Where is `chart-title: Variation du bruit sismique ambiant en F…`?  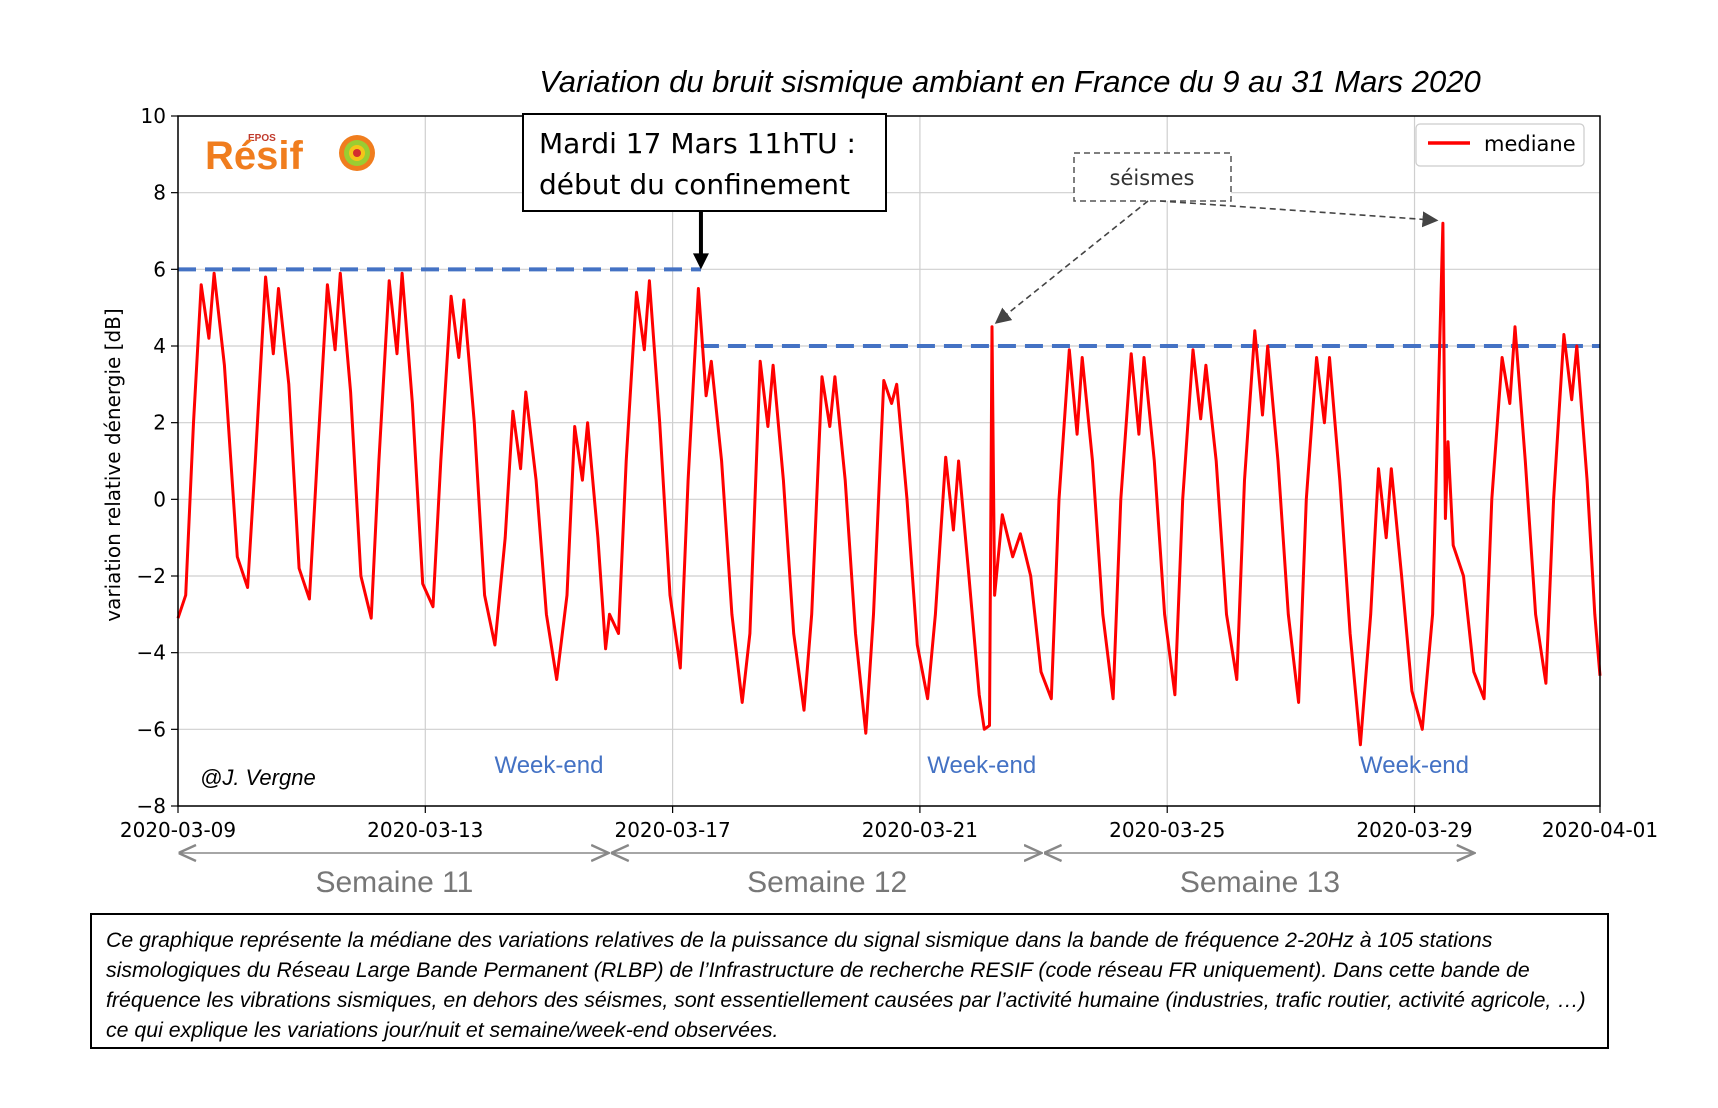 chart-title: Variation du bruit sismique ambiant en F… is located at coordinates (1009, 81).